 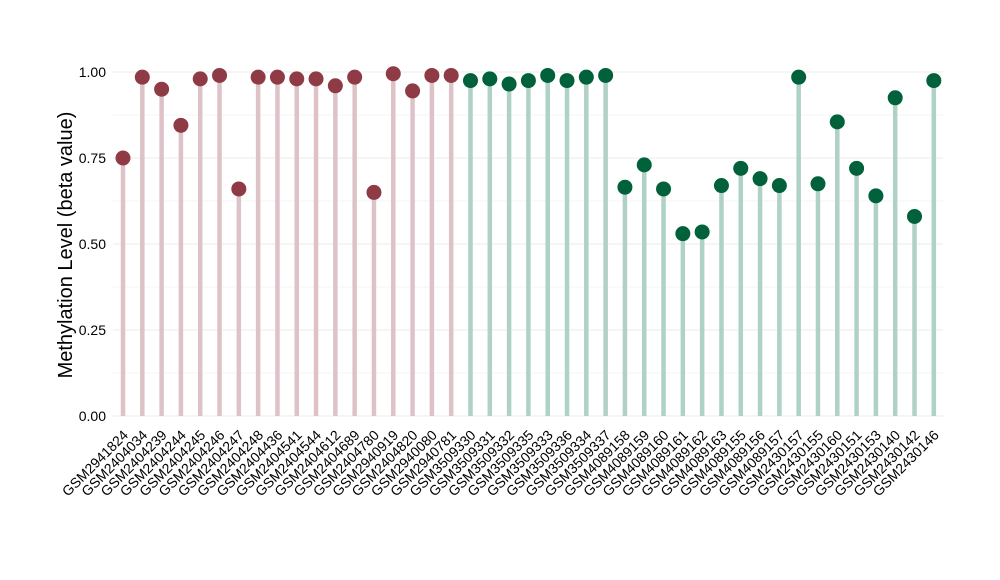 What do you see at coordinates (66, 245) in the screenshot?
I see `y-axis-title: Methylation Level (beta value)` at bounding box center [66, 245].